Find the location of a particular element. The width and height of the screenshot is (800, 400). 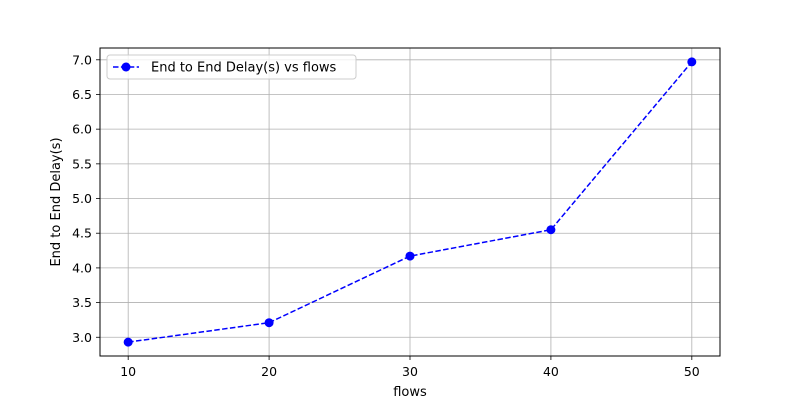

y-axis-label: End to End Delay(s) is located at coordinates (56, 201).